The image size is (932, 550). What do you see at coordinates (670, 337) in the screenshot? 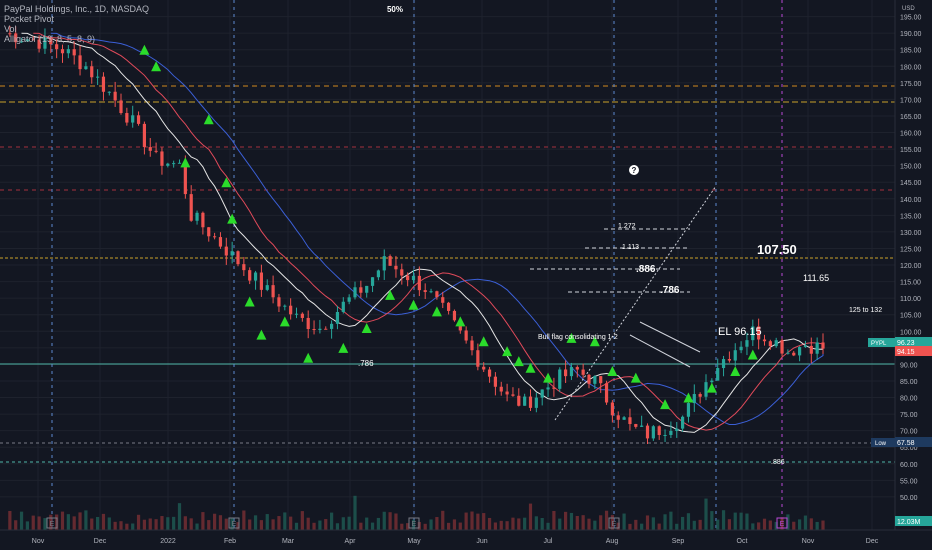
I see `flag-upper-line` at bounding box center [670, 337].